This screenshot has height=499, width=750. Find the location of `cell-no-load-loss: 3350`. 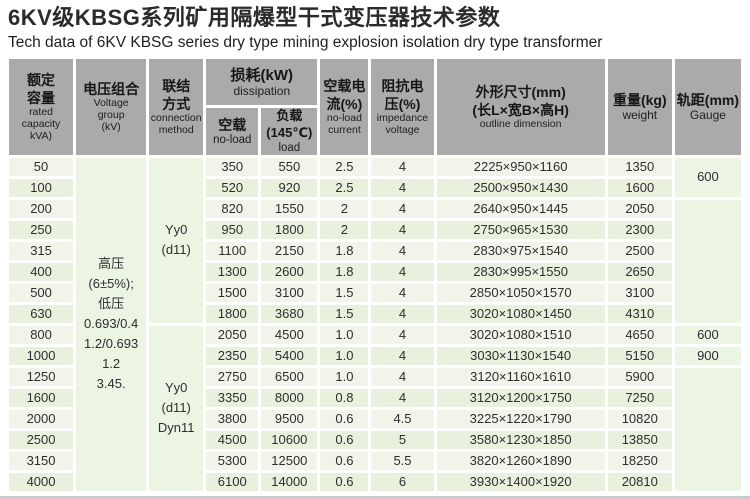

cell-no-load-loss: 3350 is located at coordinates (232, 397).